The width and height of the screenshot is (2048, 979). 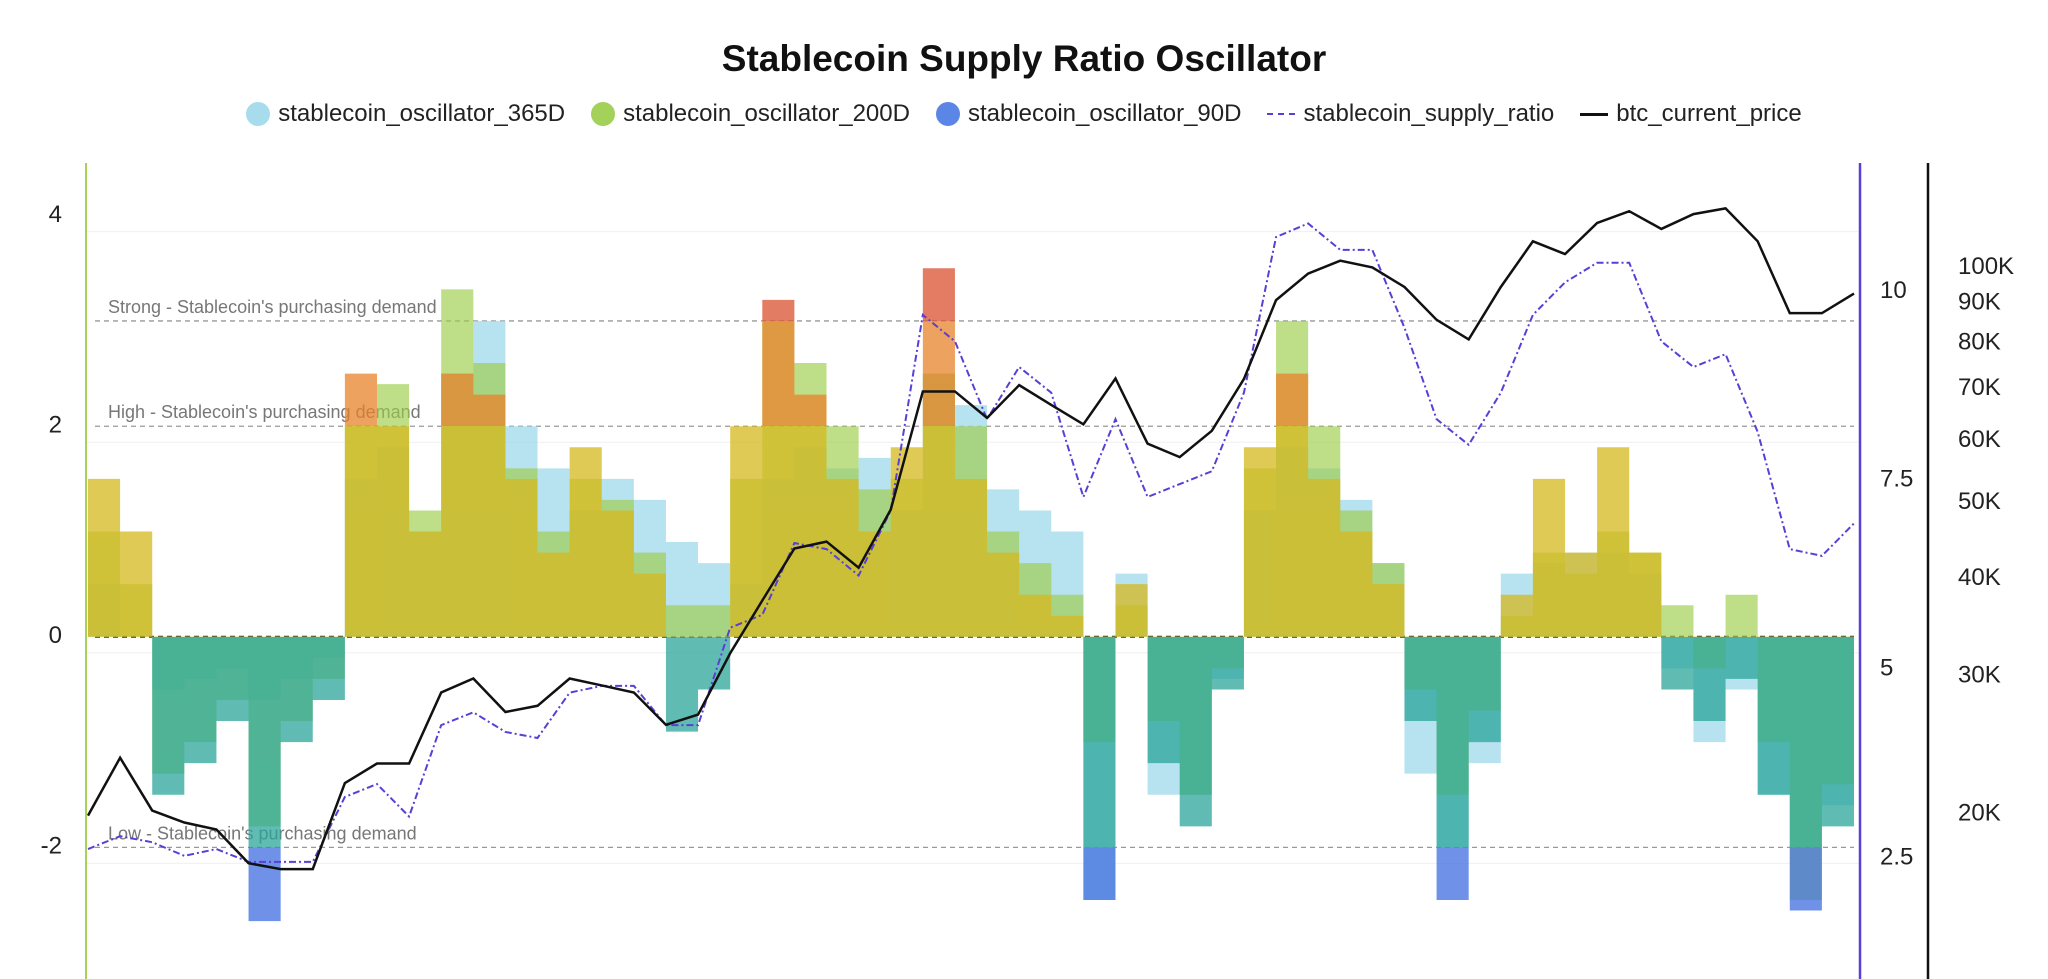 I want to click on price-tick-label: 30K, so click(x=1979, y=675).